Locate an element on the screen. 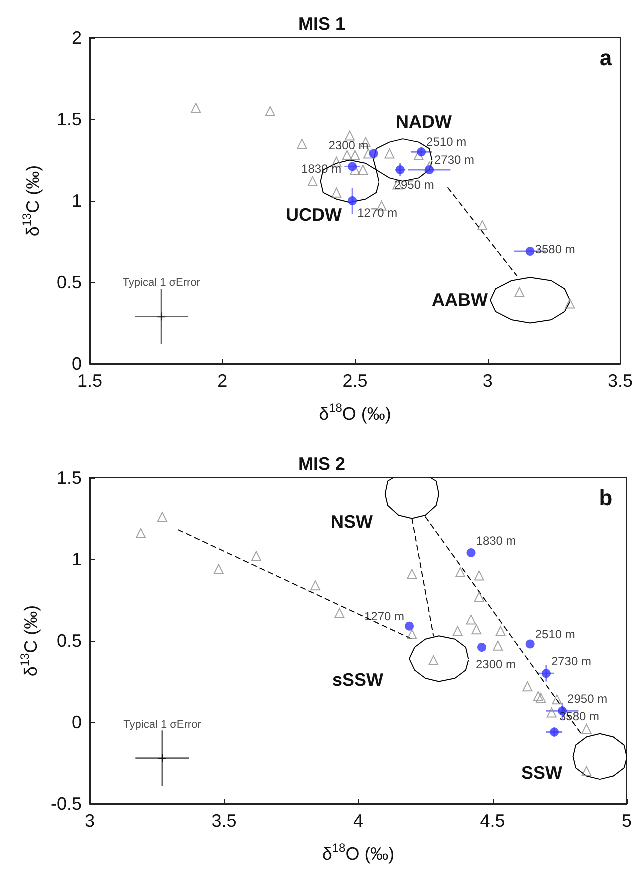 This screenshot has height=878, width=644. x-tick-label: 2.5 is located at coordinates (355, 381).